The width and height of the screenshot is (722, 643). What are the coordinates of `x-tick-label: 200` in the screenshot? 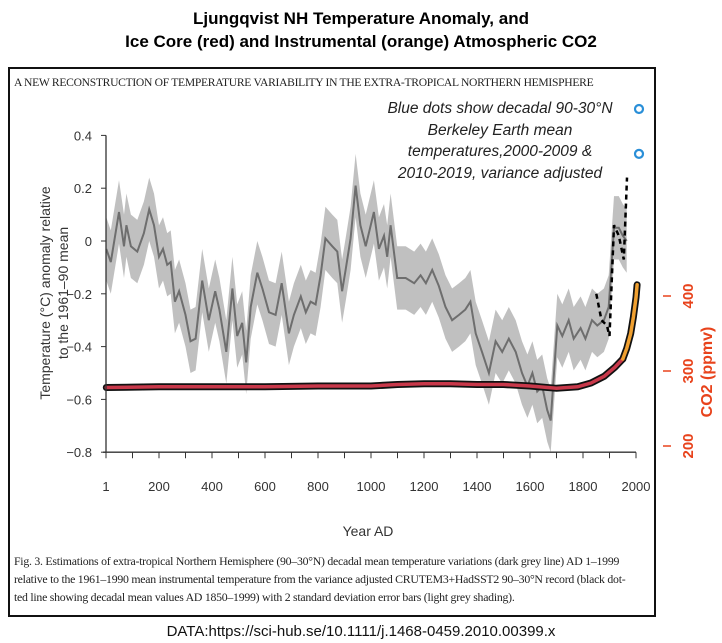 It's located at (159, 486).